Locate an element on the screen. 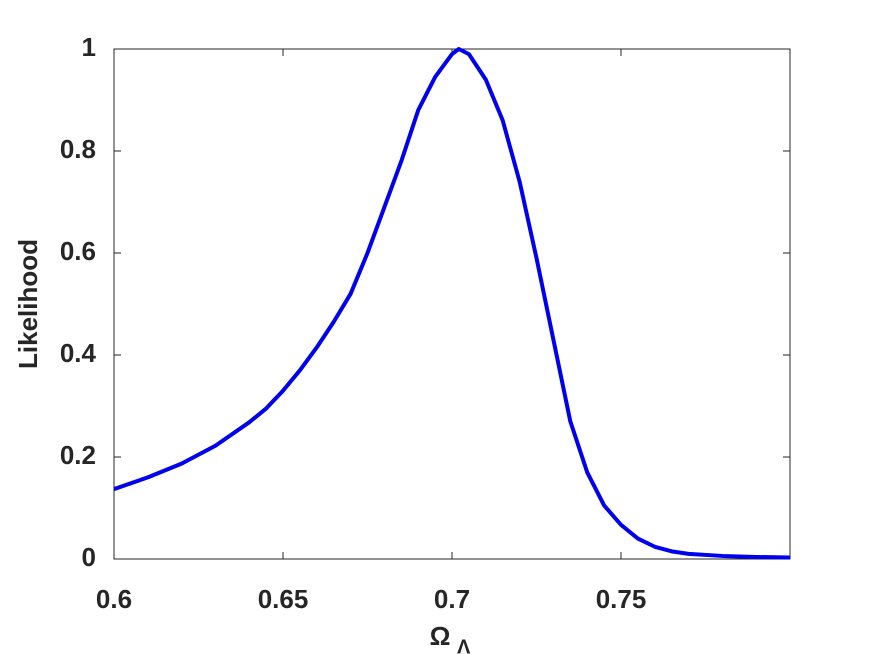  y-tick-label: 0.4 is located at coordinates (78, 353).